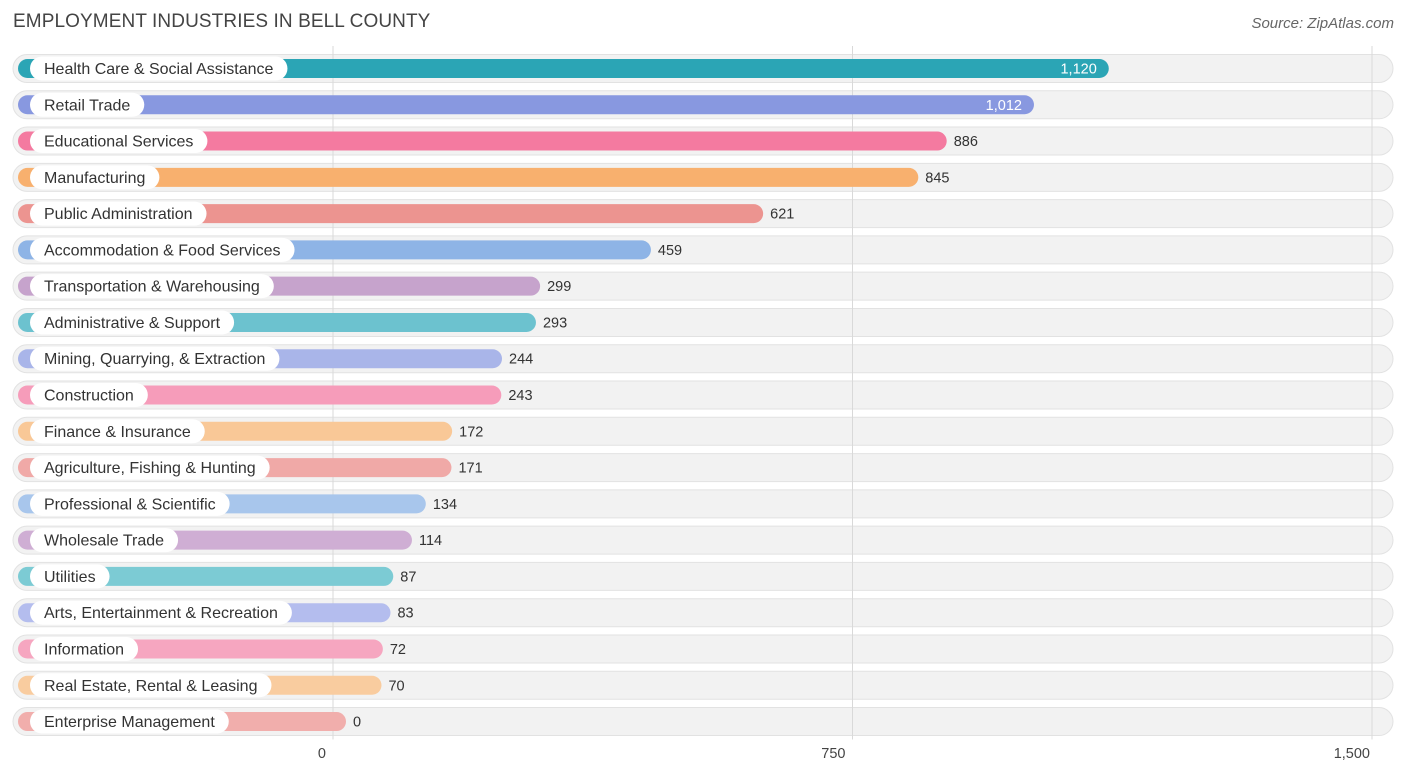  Describe the element at coordinates (398, 650) in the screenshot. I see `value-label: 72` at that location.